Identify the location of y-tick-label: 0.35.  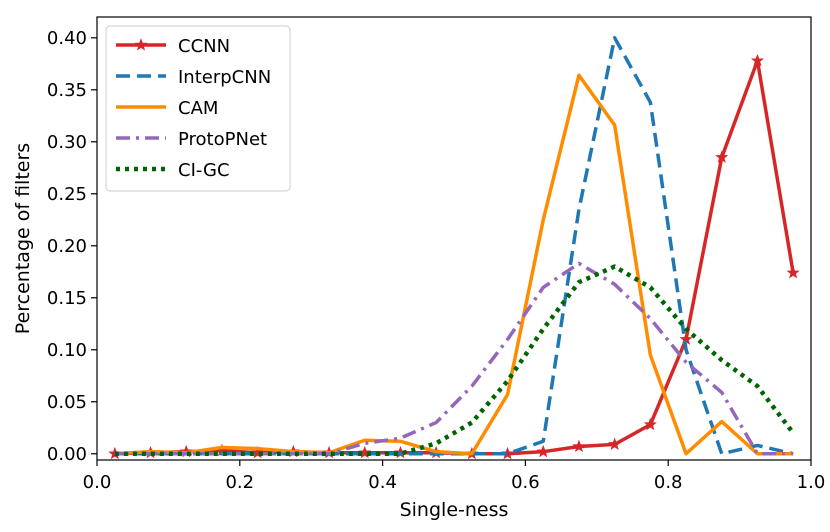
(67, 90).